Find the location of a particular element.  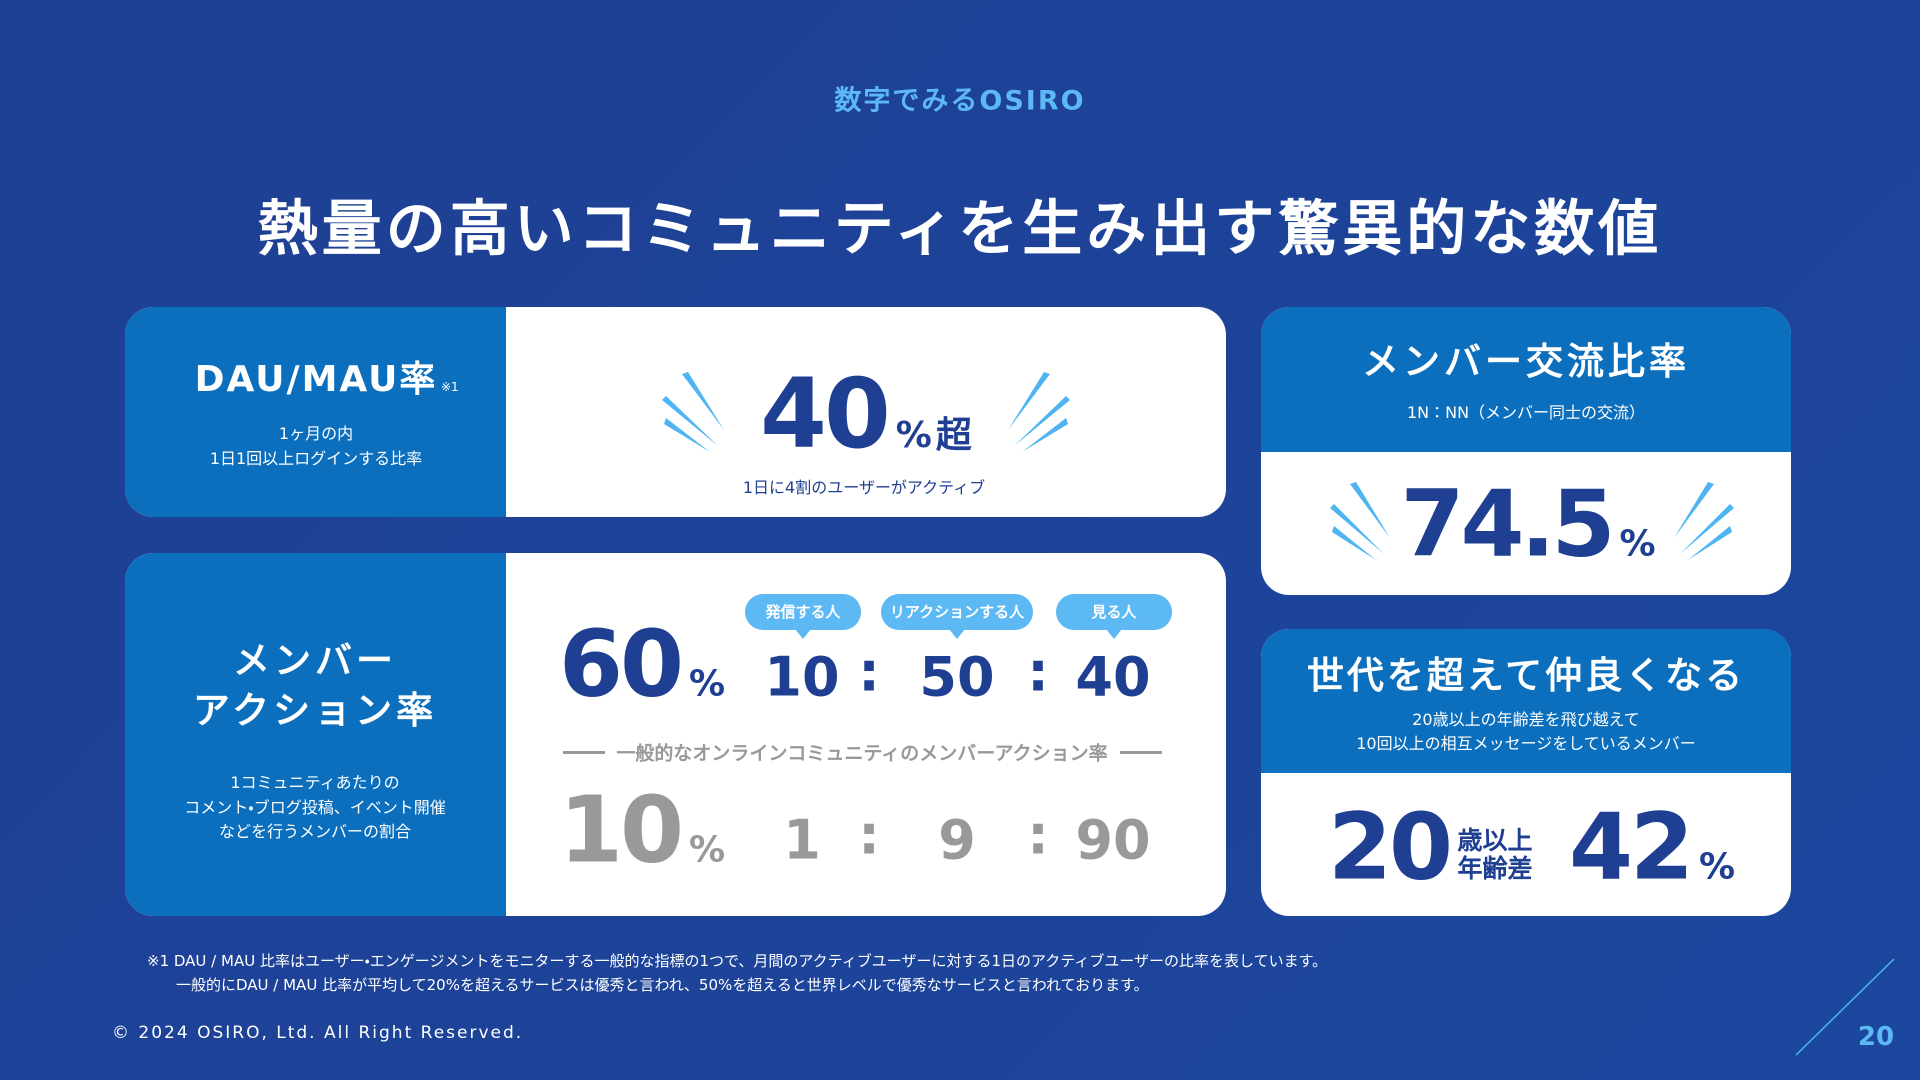

osiro-ratio: 40 is located at coordinates (1113, 677).